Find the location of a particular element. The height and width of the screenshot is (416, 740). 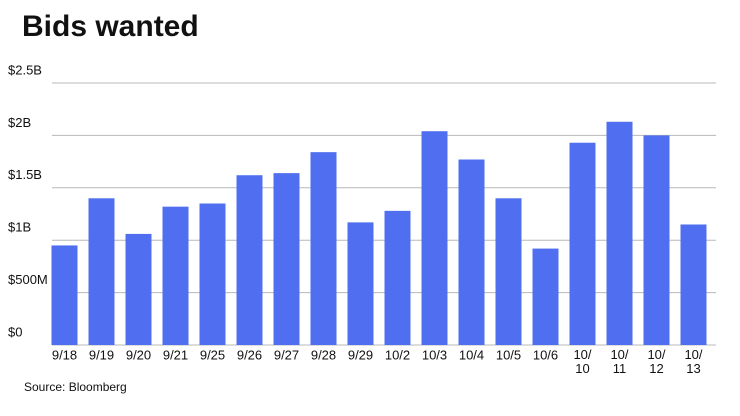

y-tick-label: $500M is located at coordinates (28, 279).